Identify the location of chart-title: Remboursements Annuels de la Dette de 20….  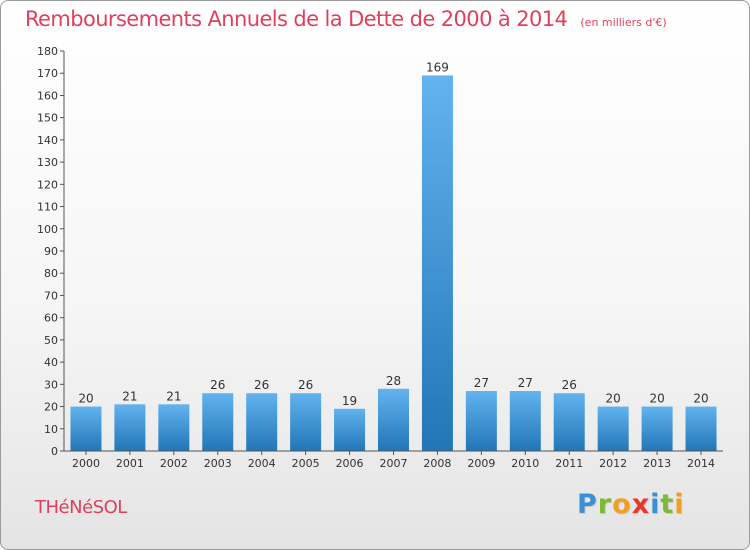
(296, 19).